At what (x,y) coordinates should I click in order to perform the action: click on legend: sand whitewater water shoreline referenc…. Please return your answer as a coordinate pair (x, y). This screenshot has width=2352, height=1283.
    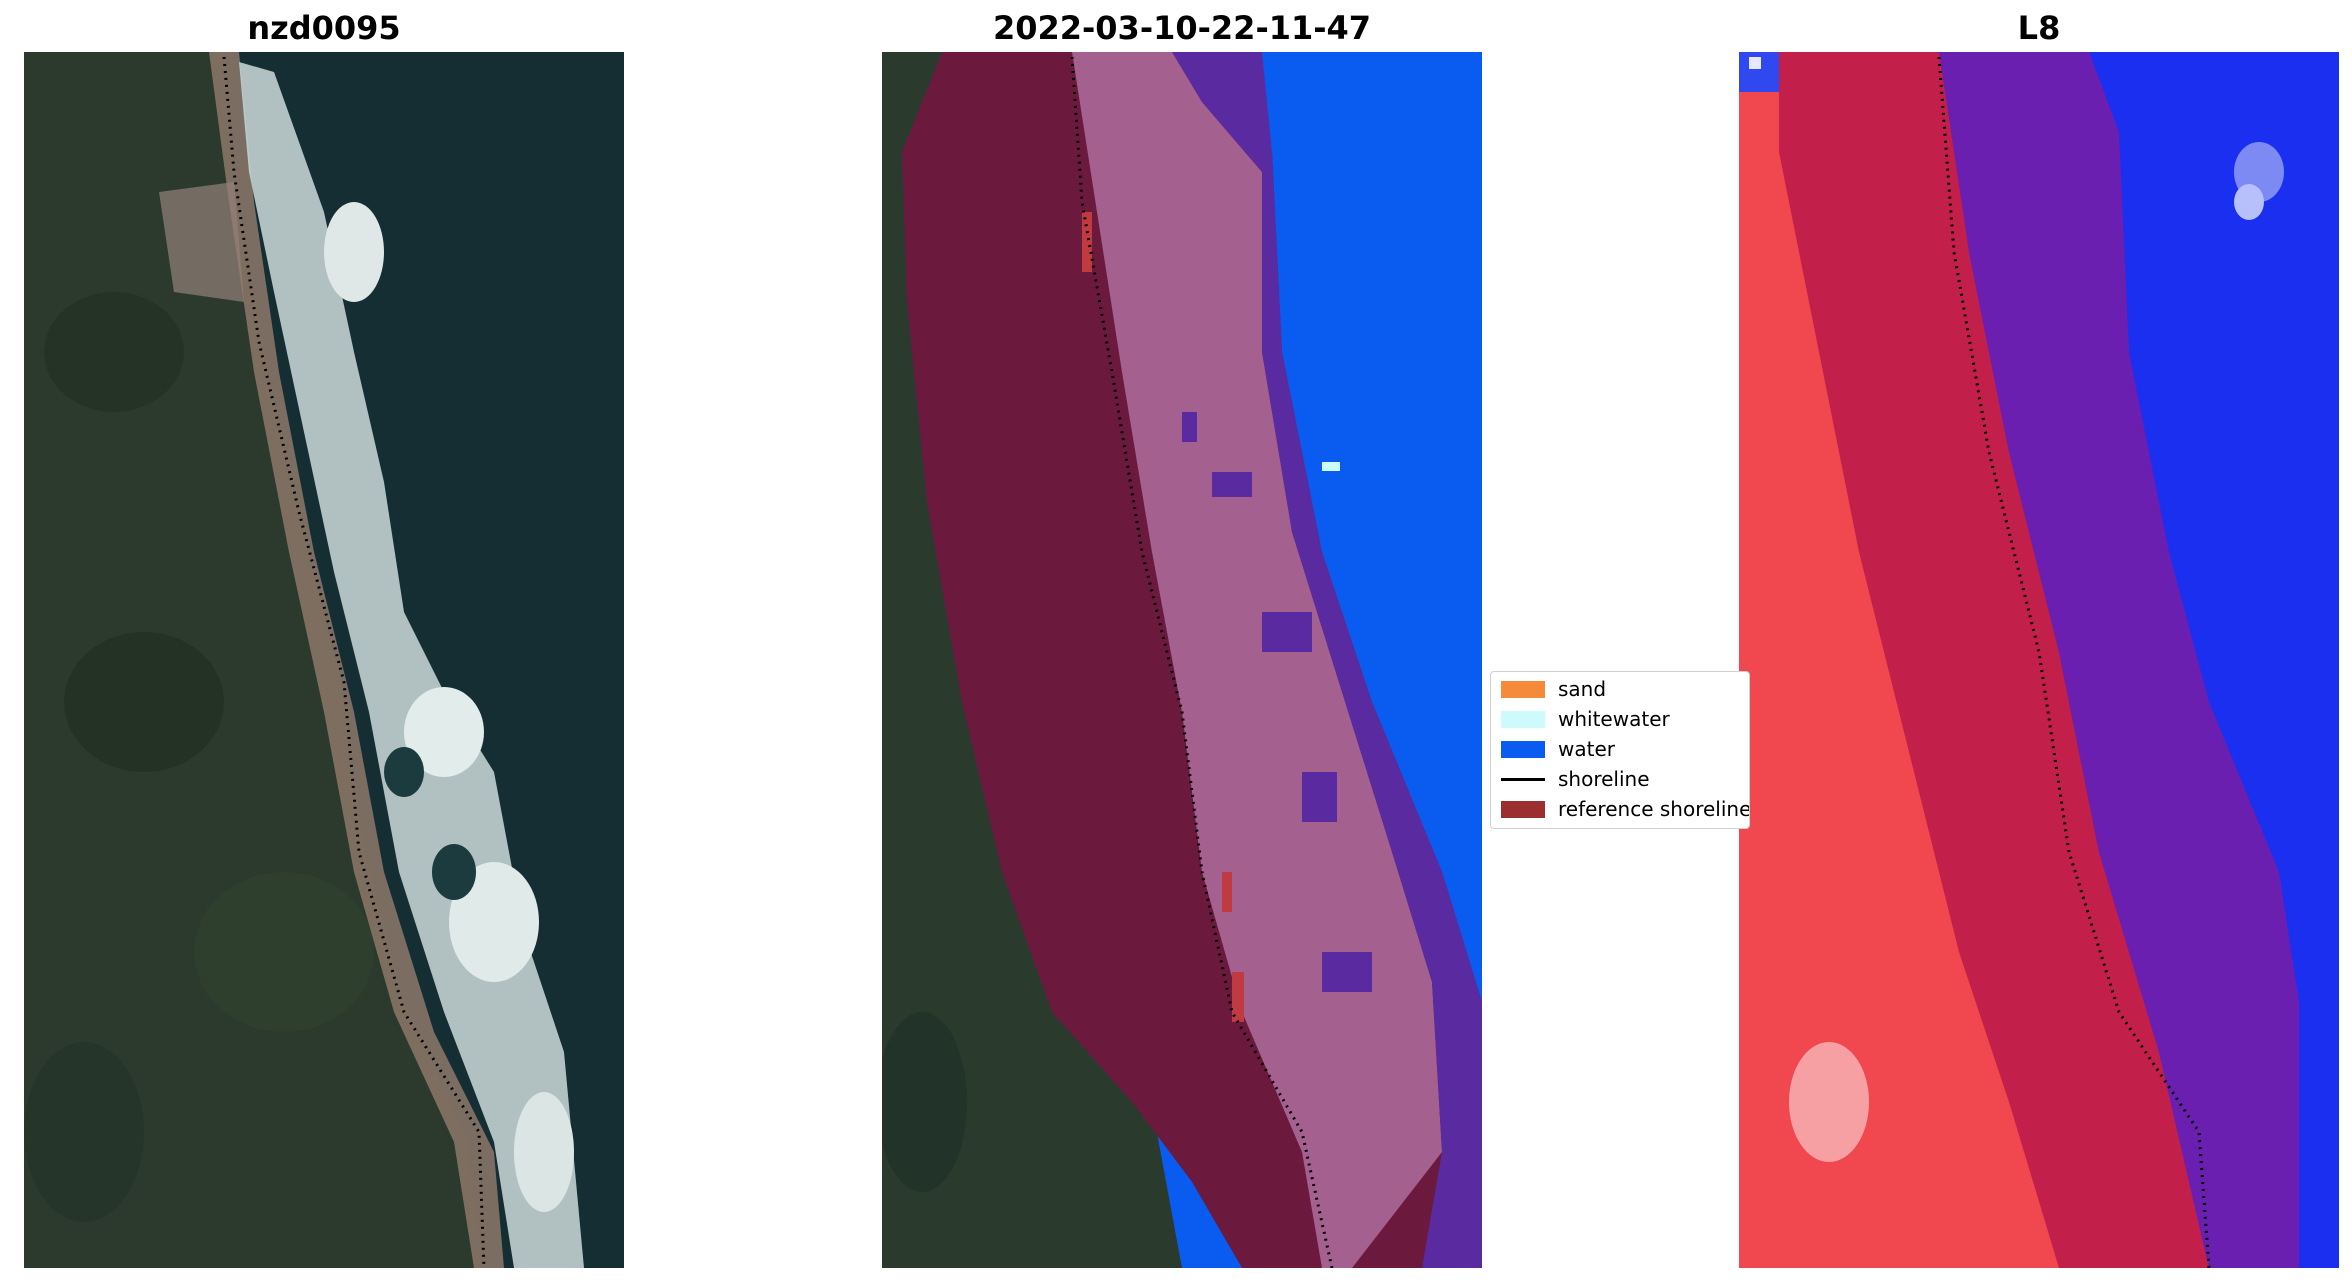
    Looking at the image, I should click on (1620, 750).